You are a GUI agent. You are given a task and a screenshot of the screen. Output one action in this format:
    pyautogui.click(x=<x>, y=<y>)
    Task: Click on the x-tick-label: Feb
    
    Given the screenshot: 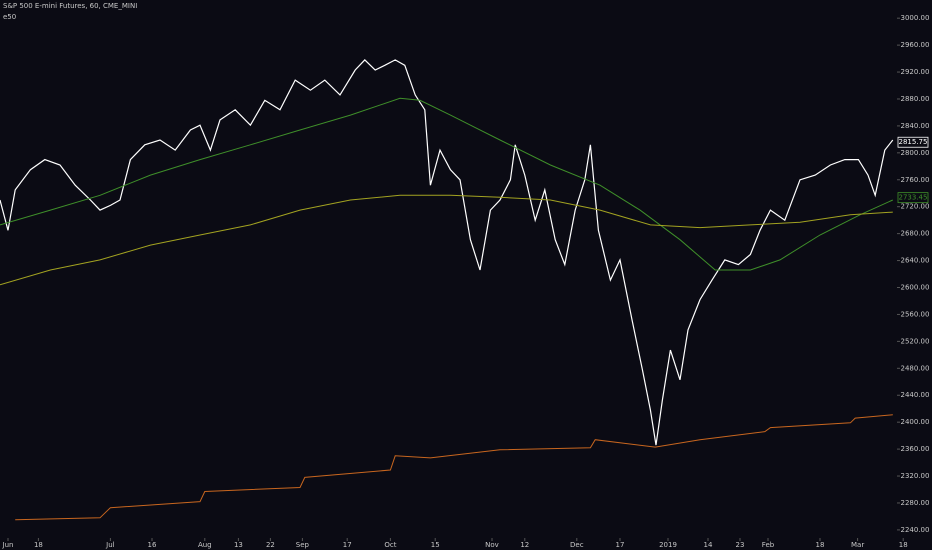 What is the action you would take?
    pyautogui.click(x=768, y=545)
    